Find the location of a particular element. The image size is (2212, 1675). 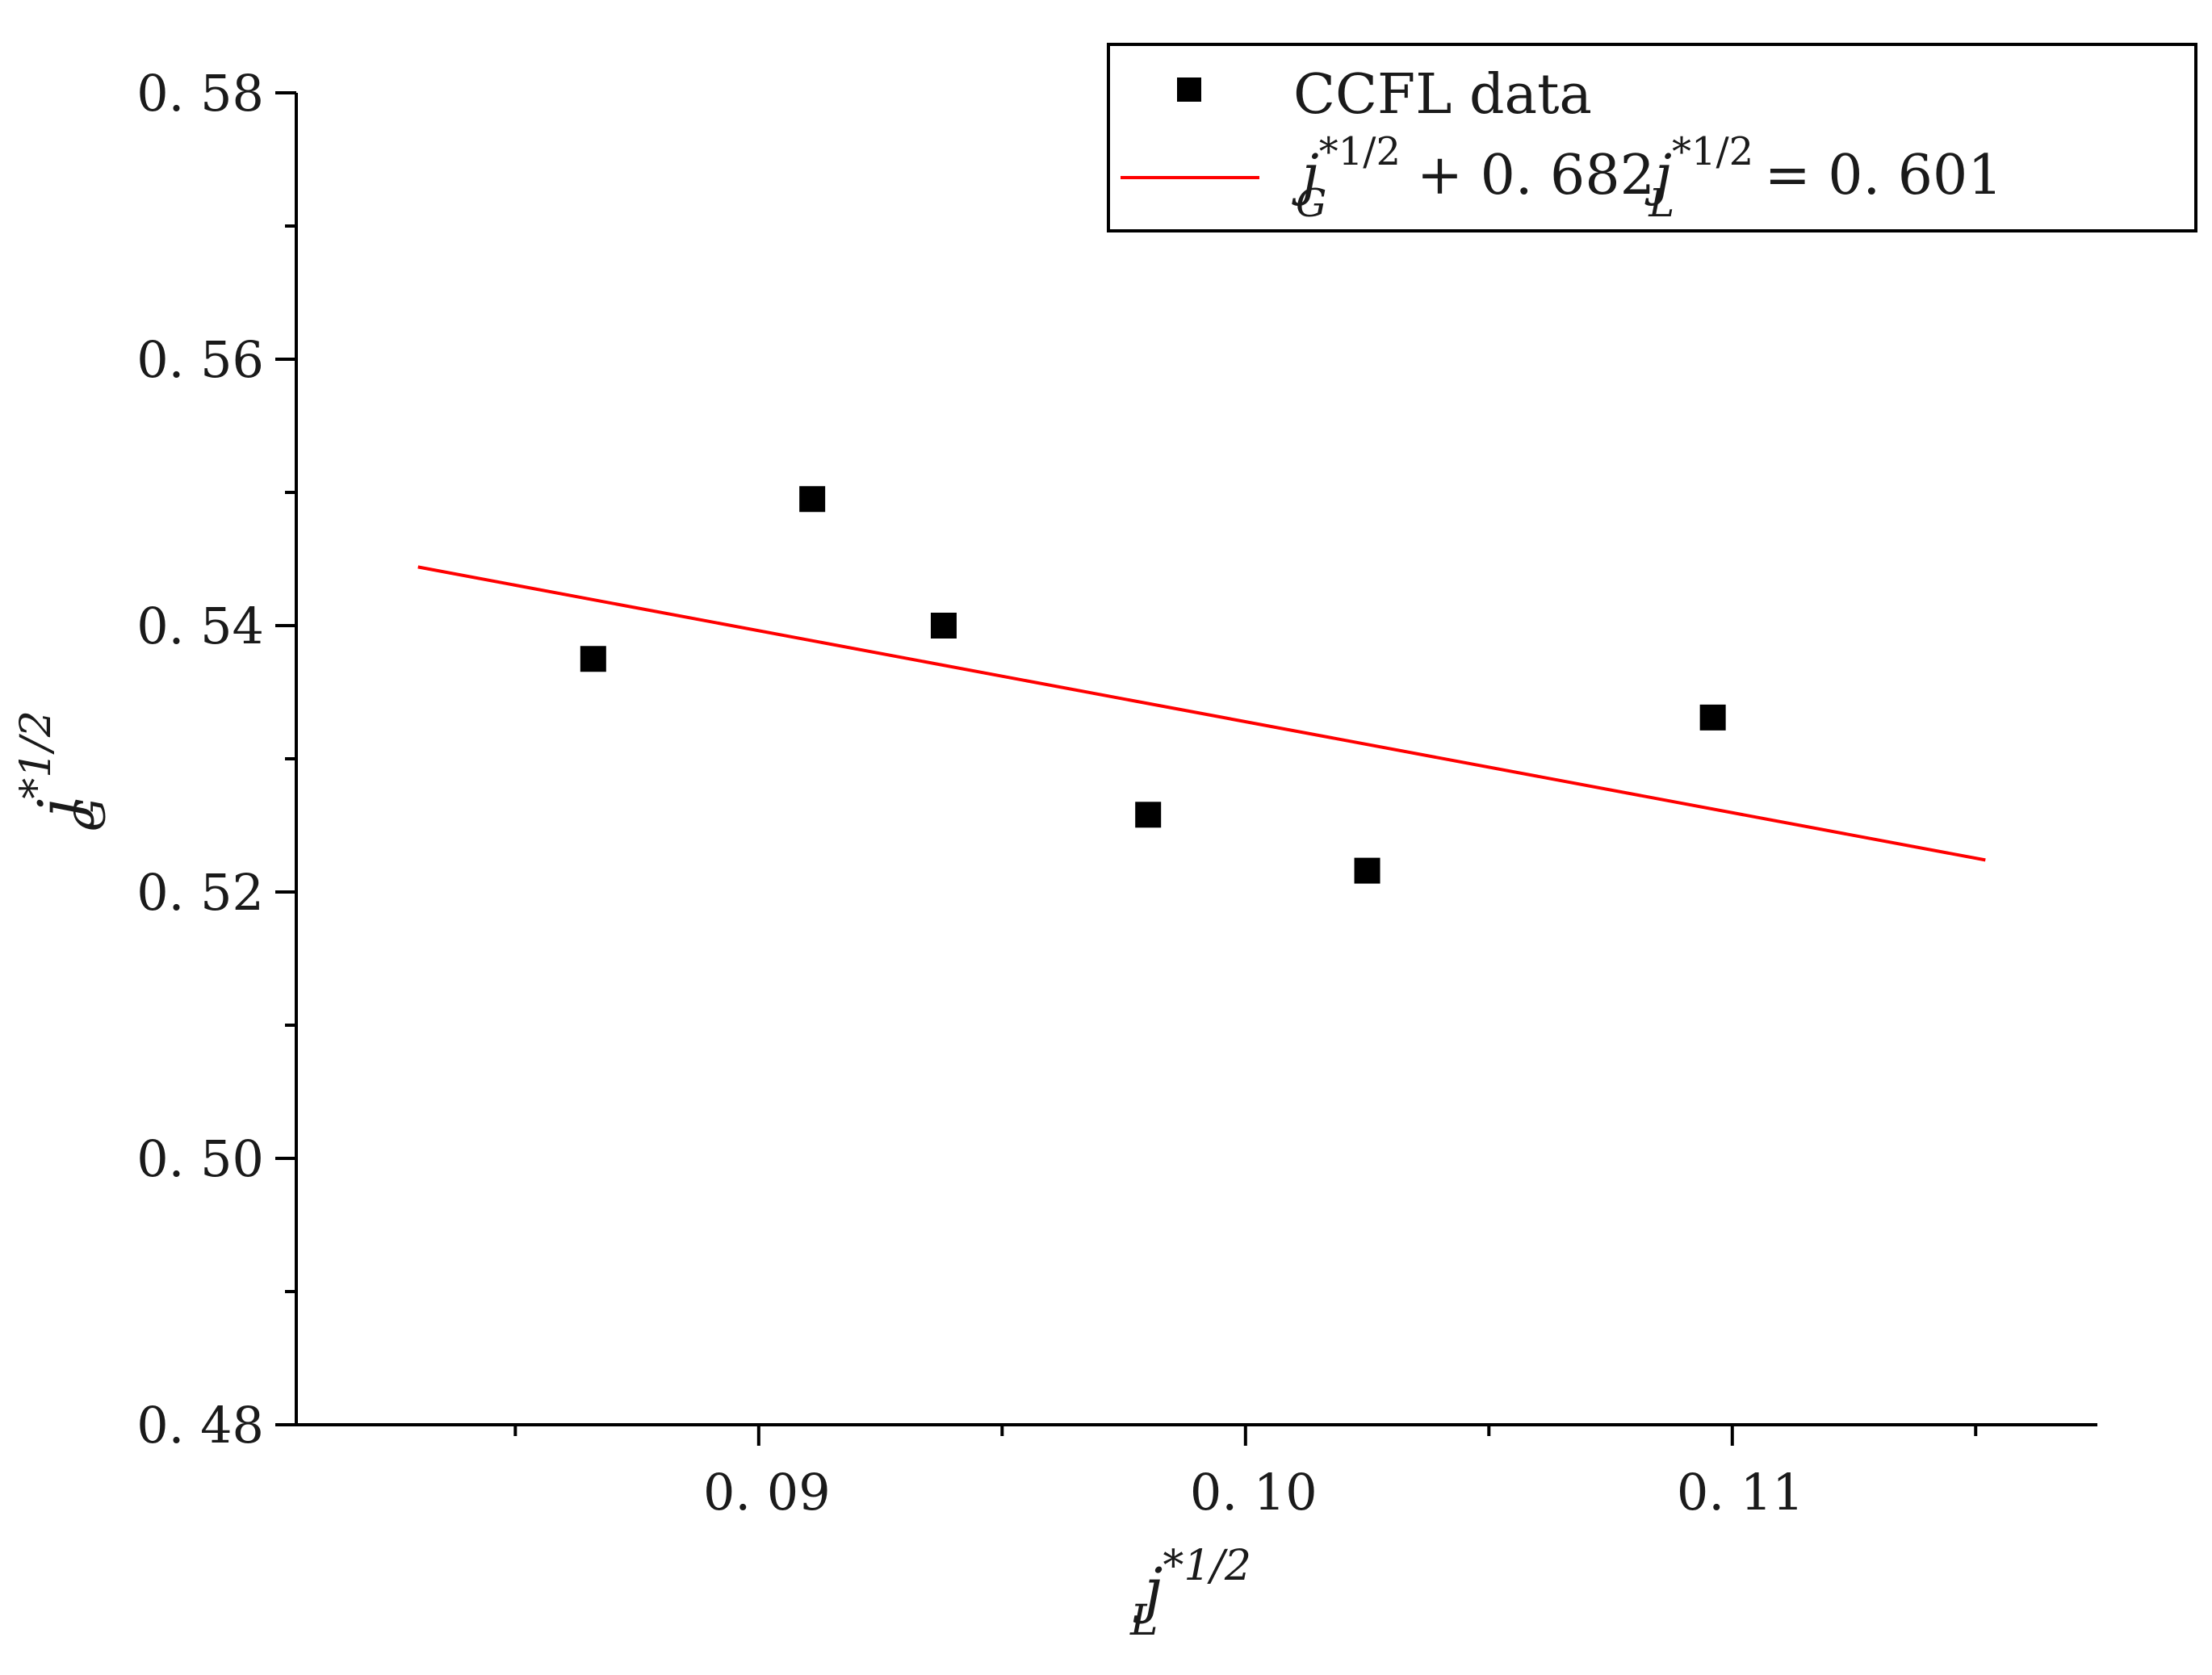

legend-label-fit: j*1/2 G + 0. 682j*1/2 L = 0. 601 is located at coordinates (1647, 178).